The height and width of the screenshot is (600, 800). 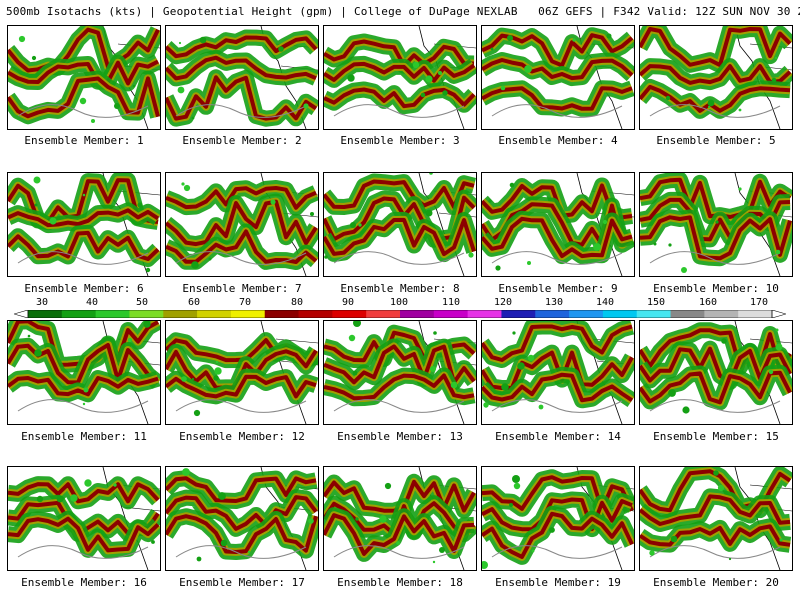 What do you see at coordinates (245, 302) in the screenshot?
I see `legend-tick-label: 70` at bounding box center [245, 302].